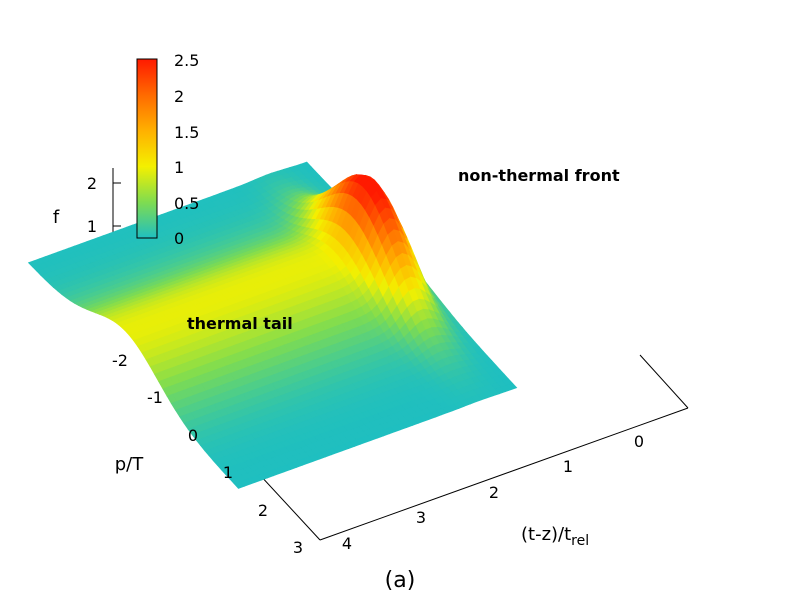 The height and width of the screenshot is (605, 800). I want to click on z-axis-label: f, so click(56, 217).